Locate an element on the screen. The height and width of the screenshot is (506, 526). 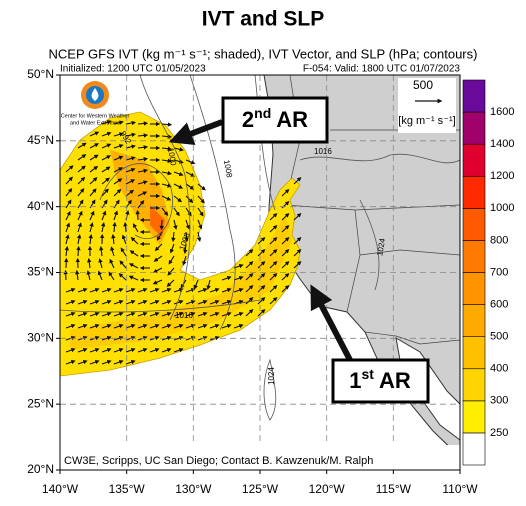
colorbar-label: 1400 is located at coordinates (502, 144).